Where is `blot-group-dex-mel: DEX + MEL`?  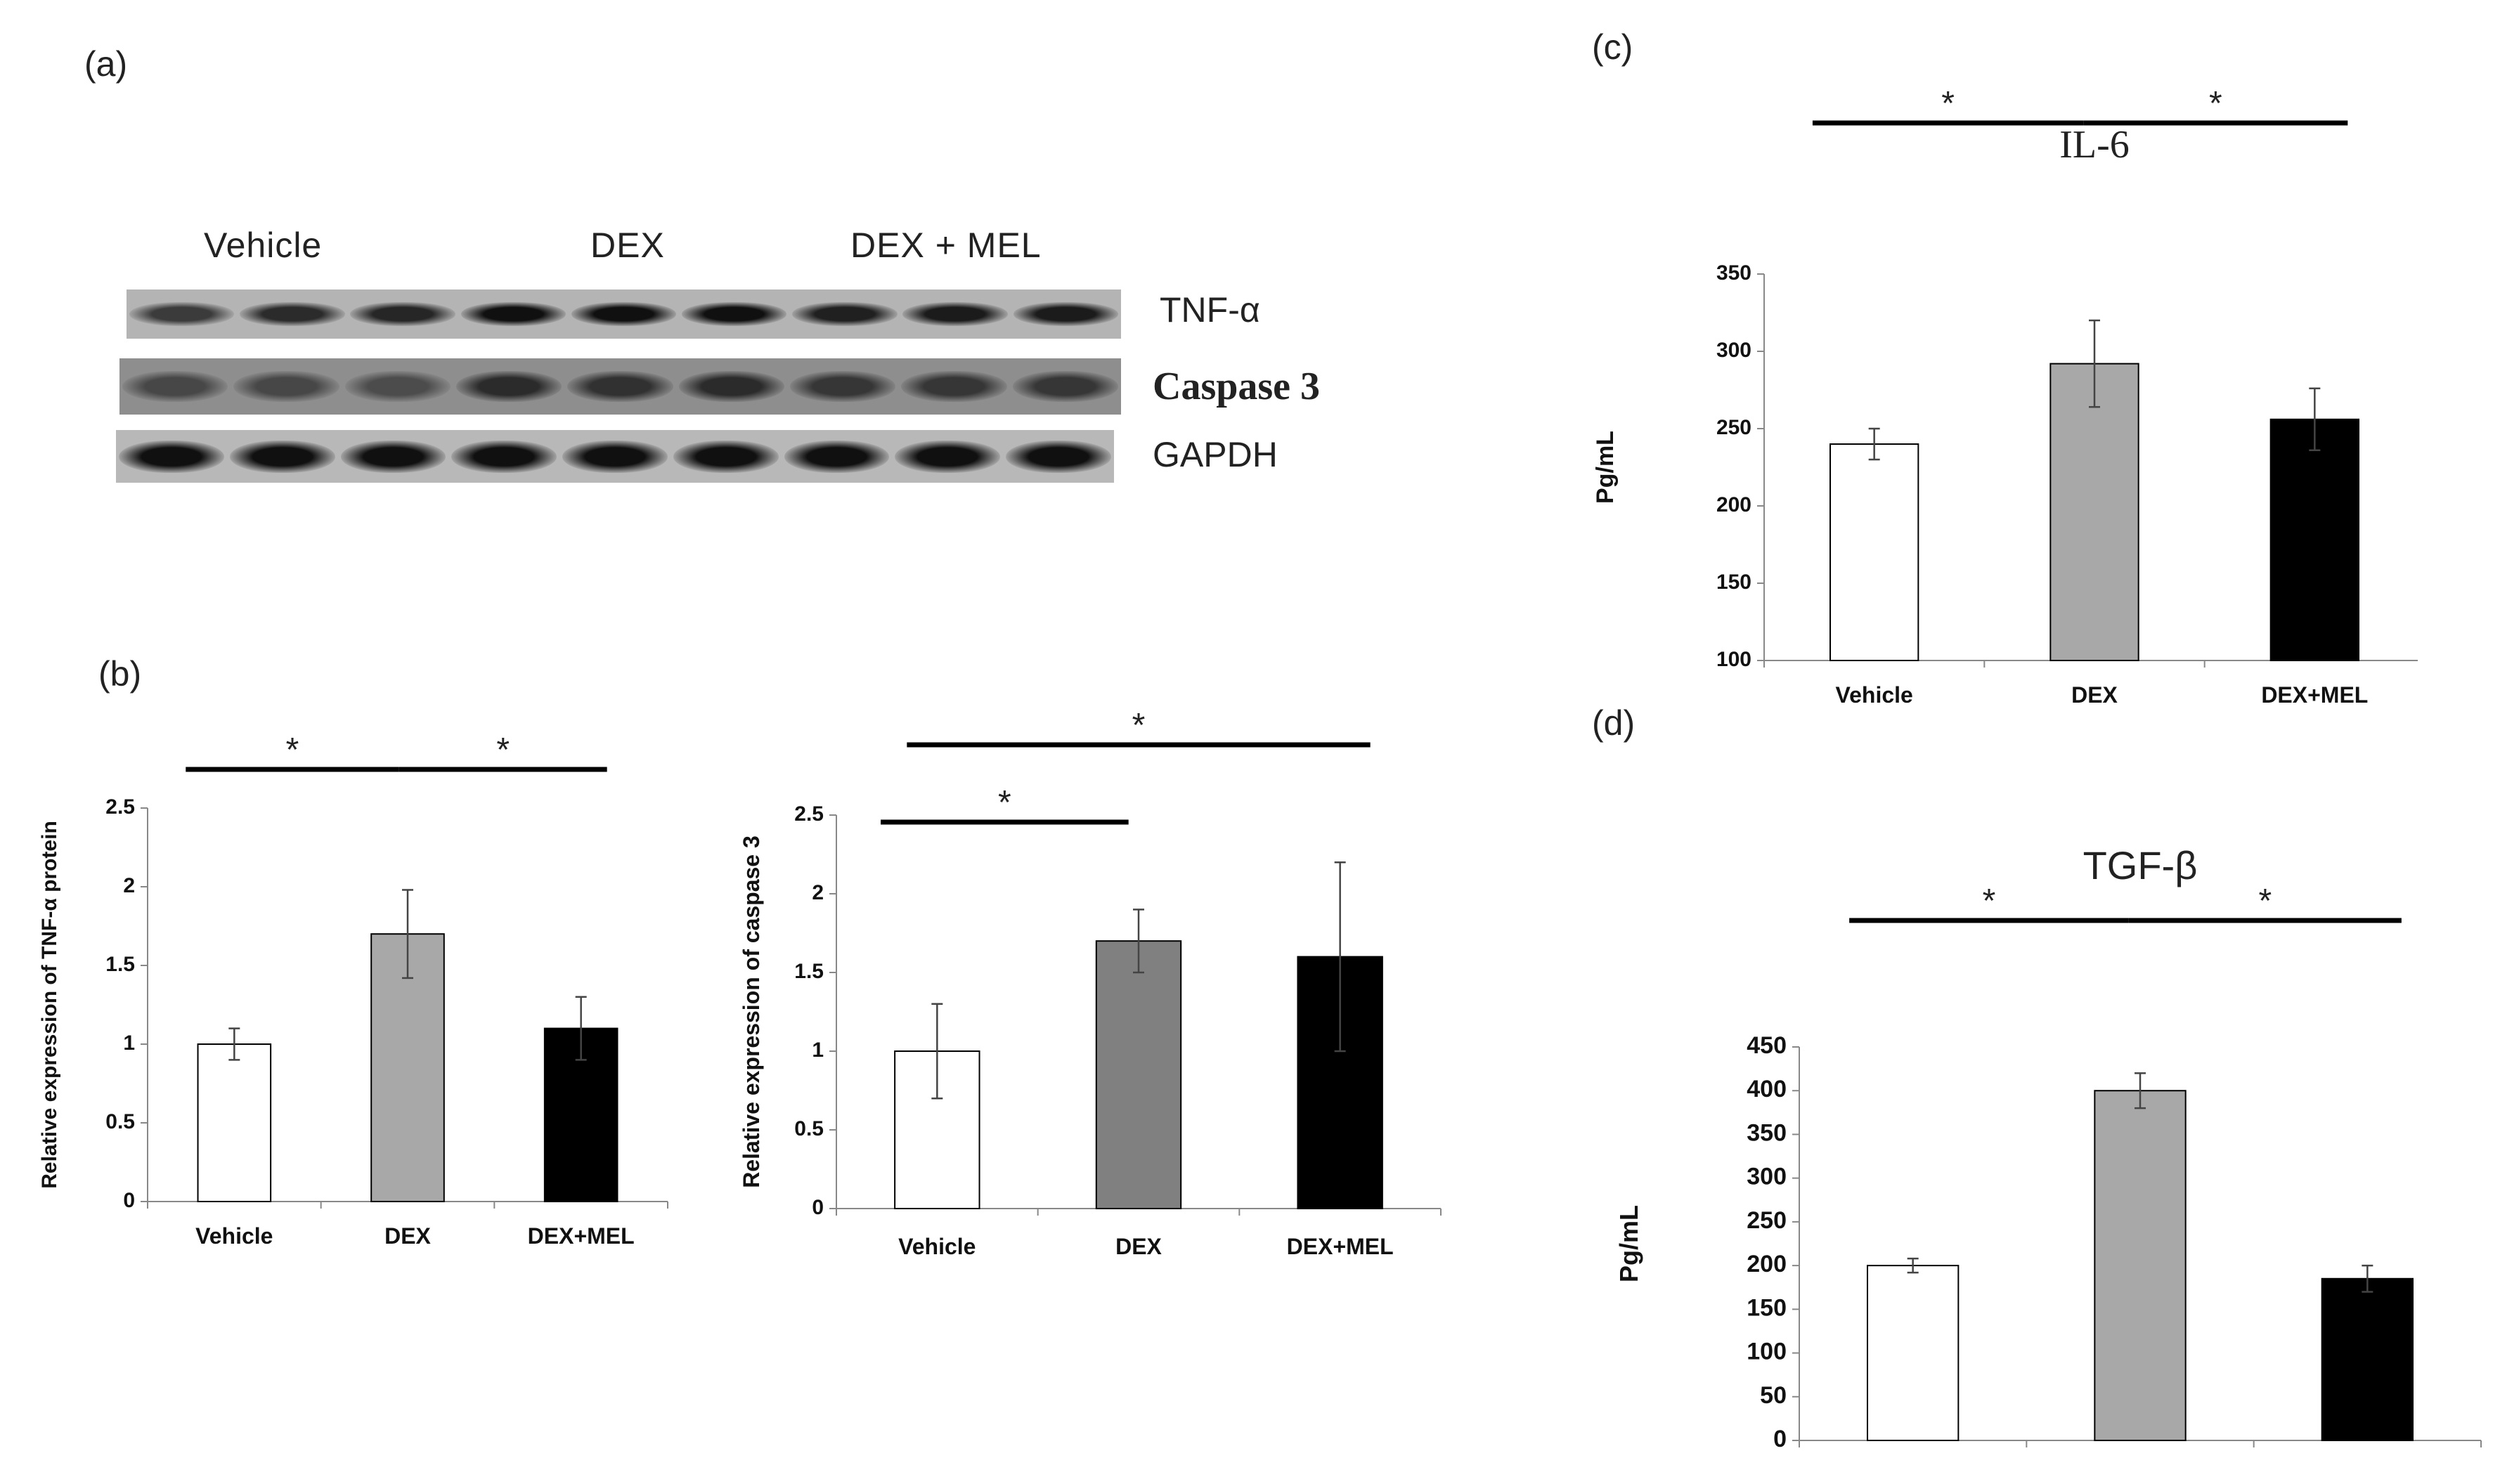
blot-group-dex-mel: DEX + MEL is located at coordinates (946, 245).